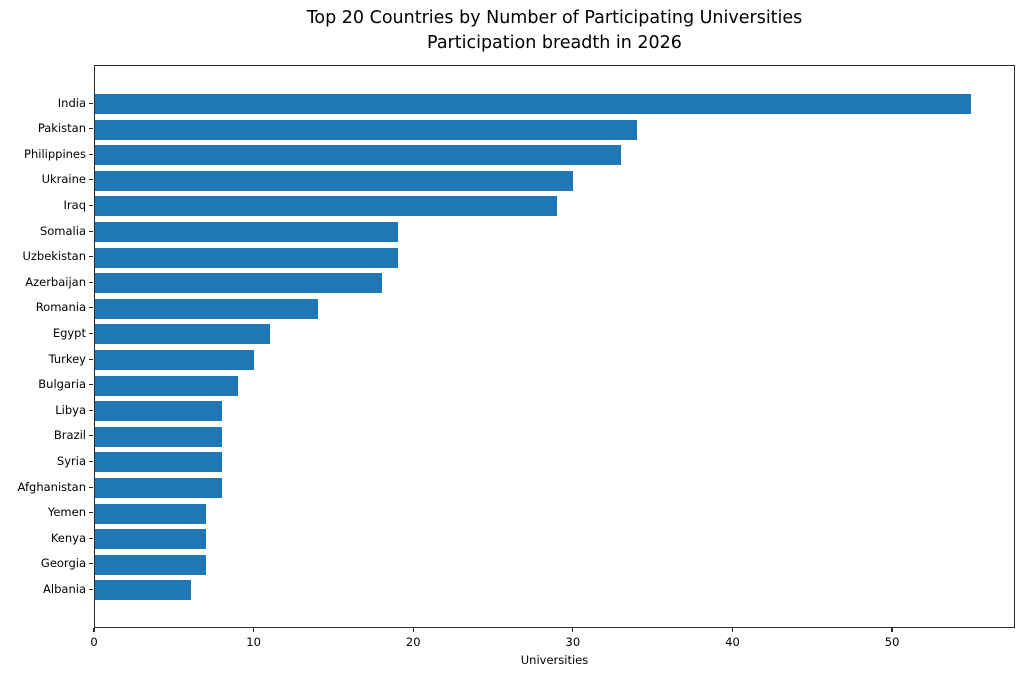  I want to click on ytick-label-somalia: Somalia, so click(62, 230).